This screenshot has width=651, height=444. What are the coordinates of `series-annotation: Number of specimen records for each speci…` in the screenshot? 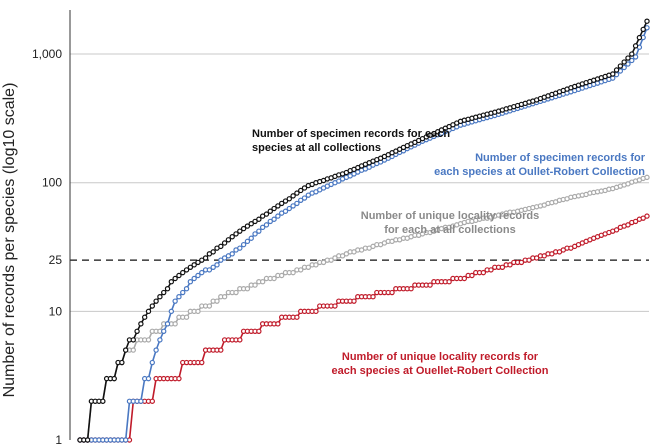 It's located at (540, 165).